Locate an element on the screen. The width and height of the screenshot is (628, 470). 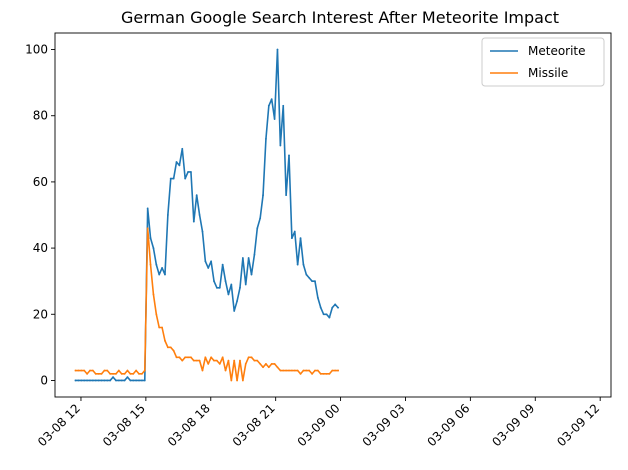
y-tick-label: 40 is located at coordinates (40, 248).